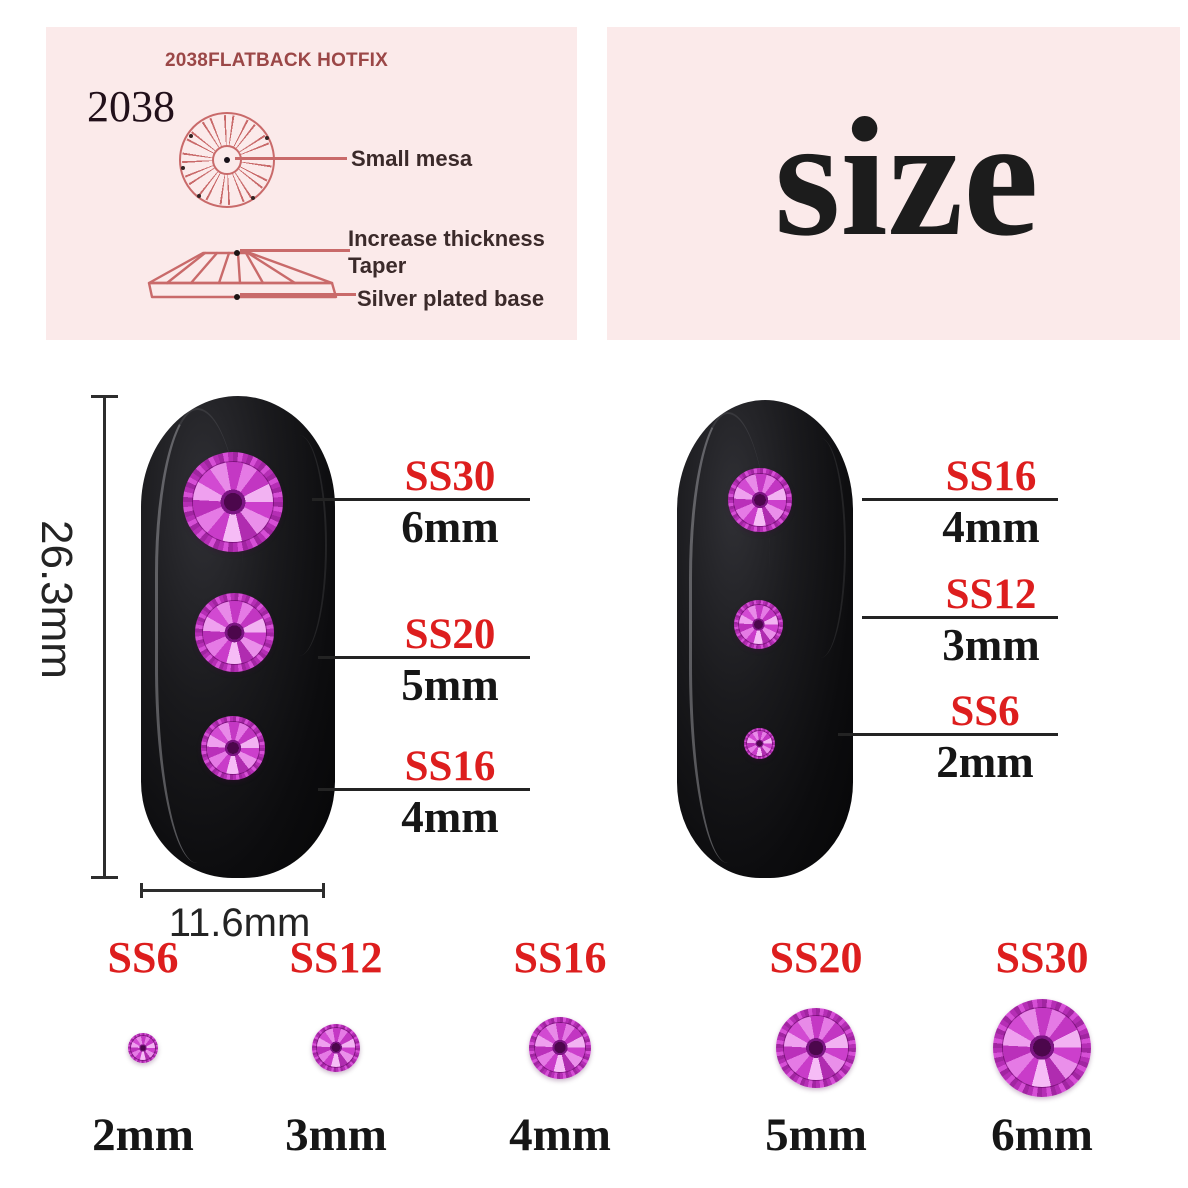 The image size is (1188, 1188). Describe the element at coordinates (450, 634) in the screenshot. I see `callout-code: SS20` at that location.